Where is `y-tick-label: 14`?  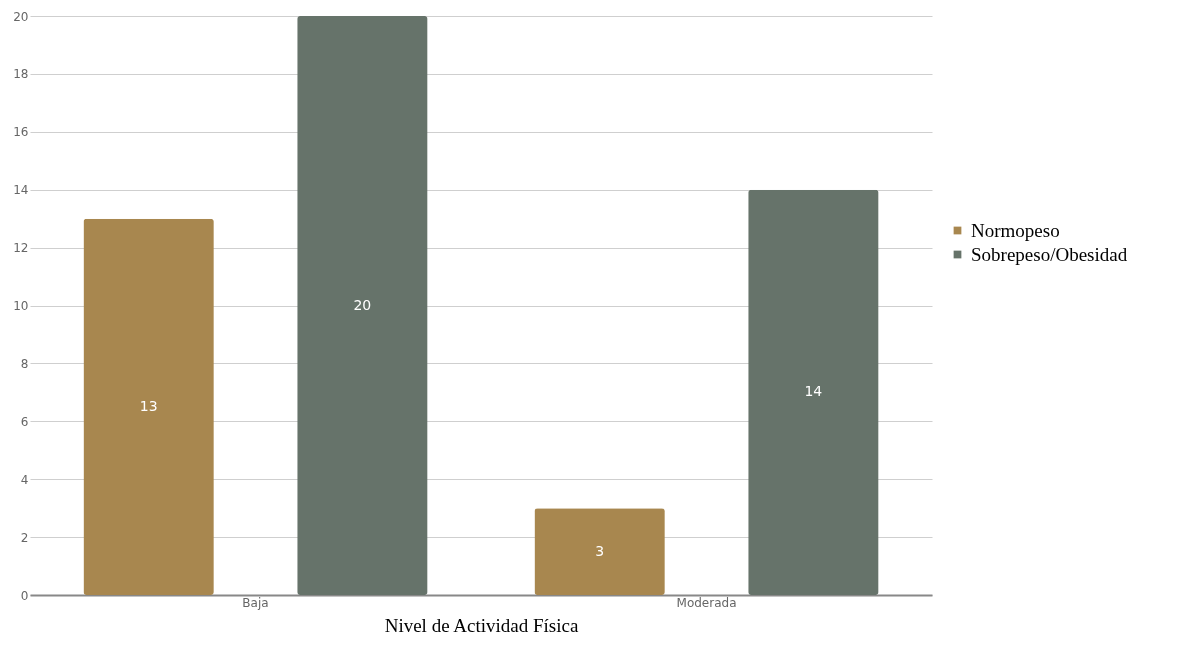 y-tick-label: 14 is located at coordinates (21, 190).